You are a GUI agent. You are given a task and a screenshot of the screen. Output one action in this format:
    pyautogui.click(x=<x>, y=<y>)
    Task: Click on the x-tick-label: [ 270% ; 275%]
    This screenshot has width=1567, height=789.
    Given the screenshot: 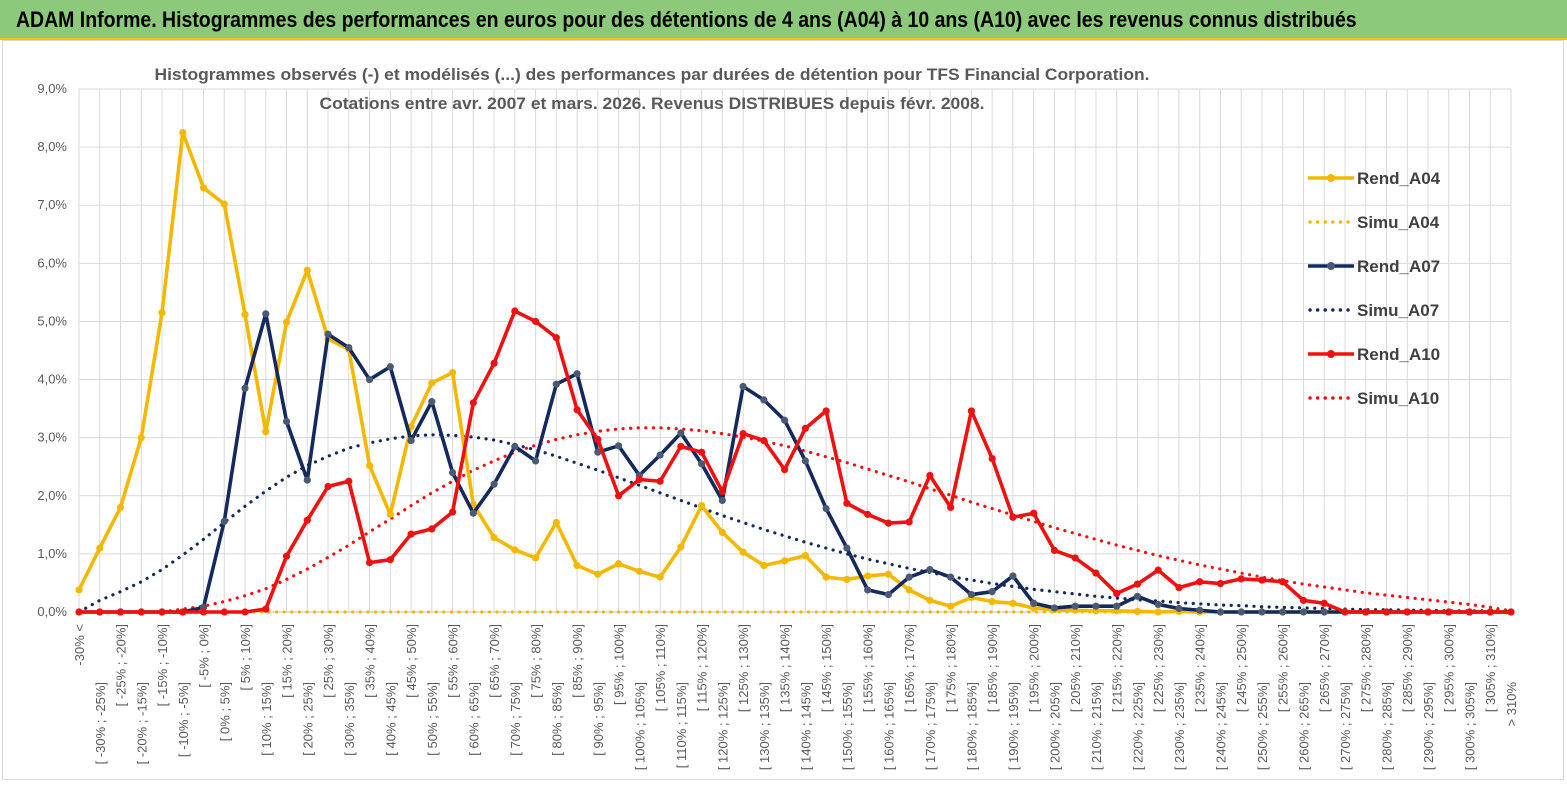 What is the action you would take?
    pyautogui.click(x=1345, y=726)
    